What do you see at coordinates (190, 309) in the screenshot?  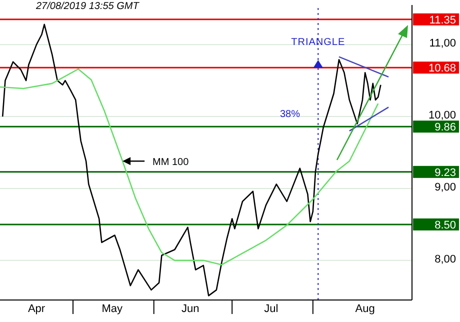 I see `x-tick-label: Jun` at bounding box center [190, 309].